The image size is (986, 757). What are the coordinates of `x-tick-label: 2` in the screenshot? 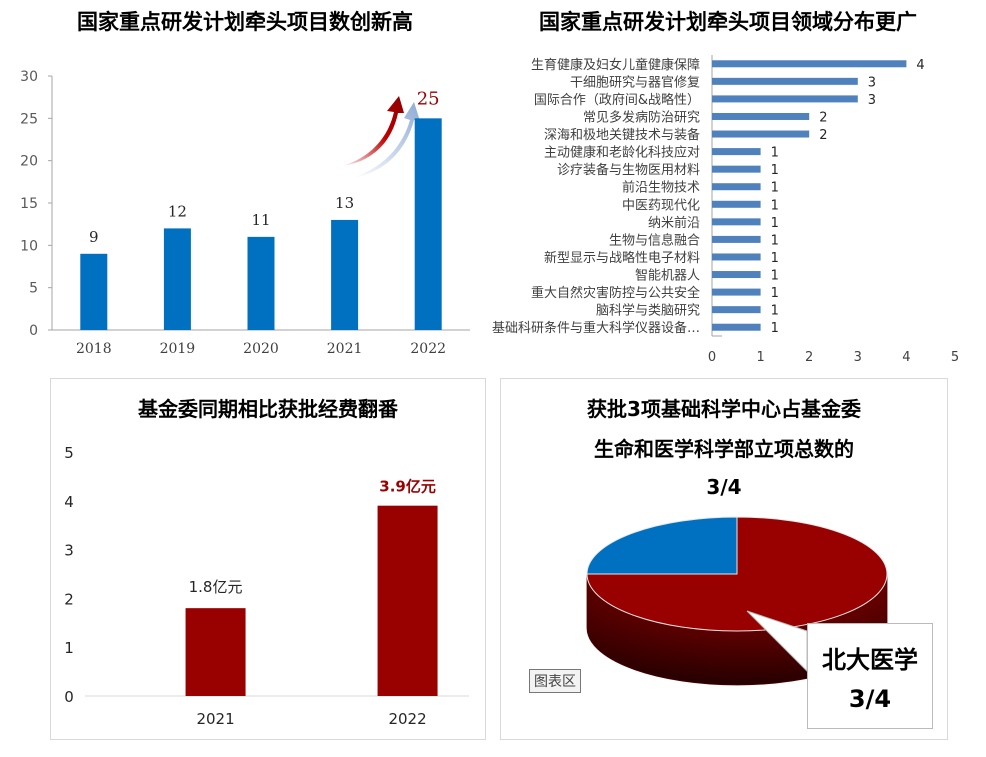 It's located at (809, 357).